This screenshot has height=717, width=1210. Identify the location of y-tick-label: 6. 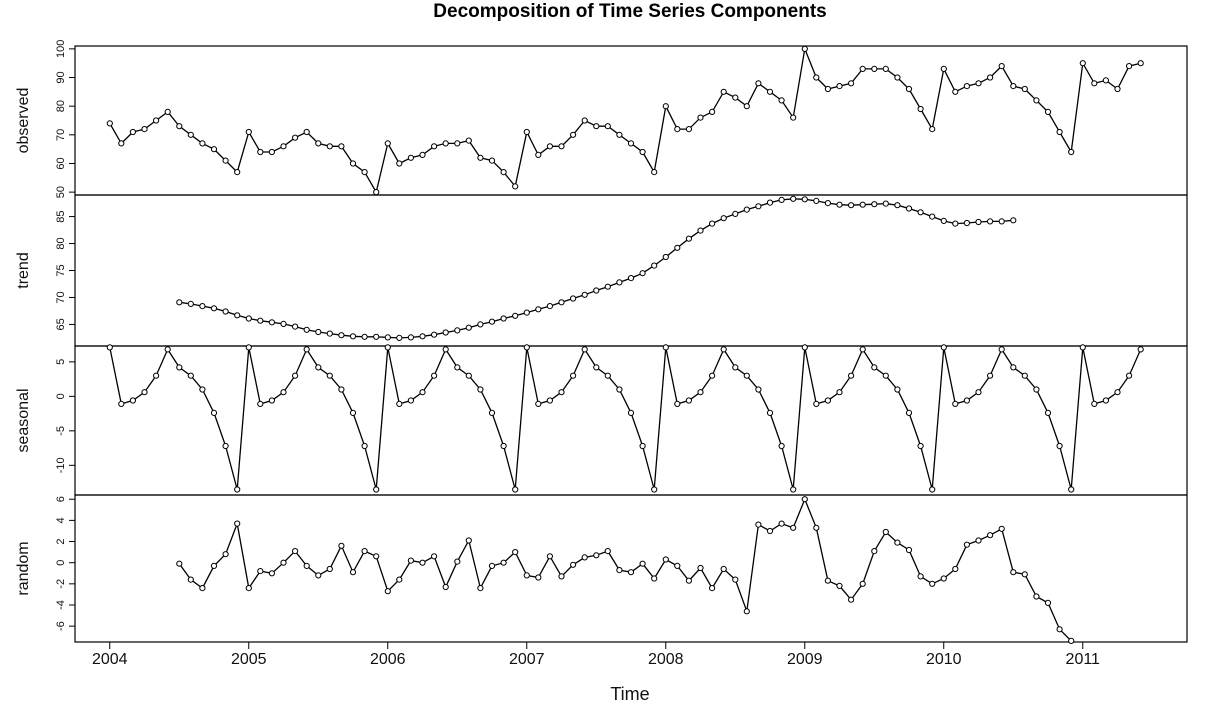
(61, 499).